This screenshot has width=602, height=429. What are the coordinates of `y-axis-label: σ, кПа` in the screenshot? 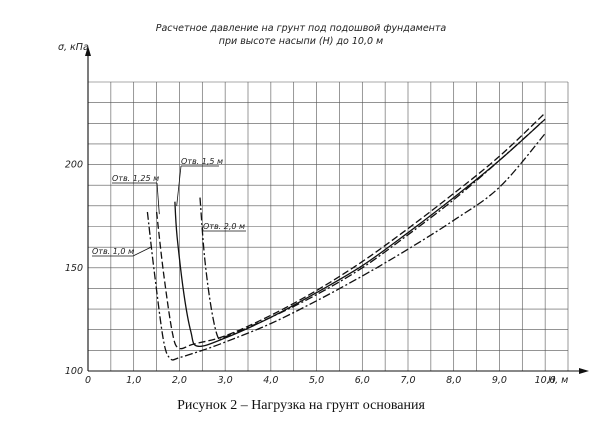 It's located at (73, 47).